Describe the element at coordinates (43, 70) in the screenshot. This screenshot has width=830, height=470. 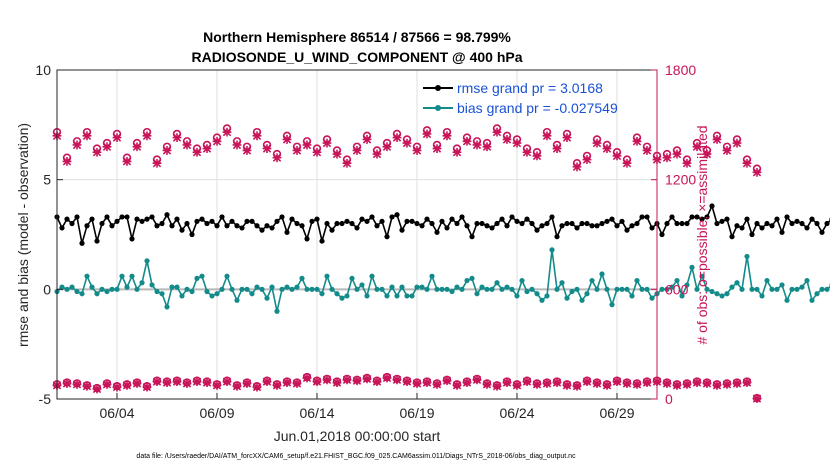
I see `y-tick-label-left: 10` at that location.